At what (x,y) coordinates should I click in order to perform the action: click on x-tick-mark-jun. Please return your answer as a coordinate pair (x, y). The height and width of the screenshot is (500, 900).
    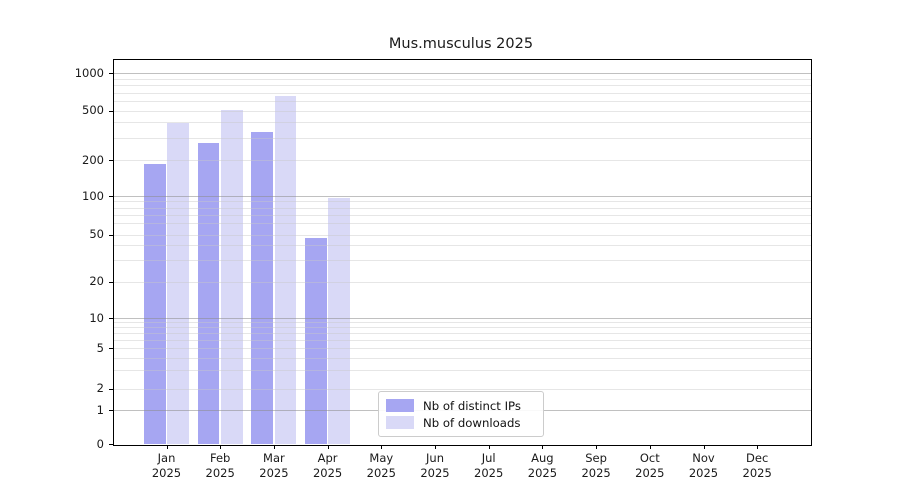
    Looking at the image, I should click on (435, 446).